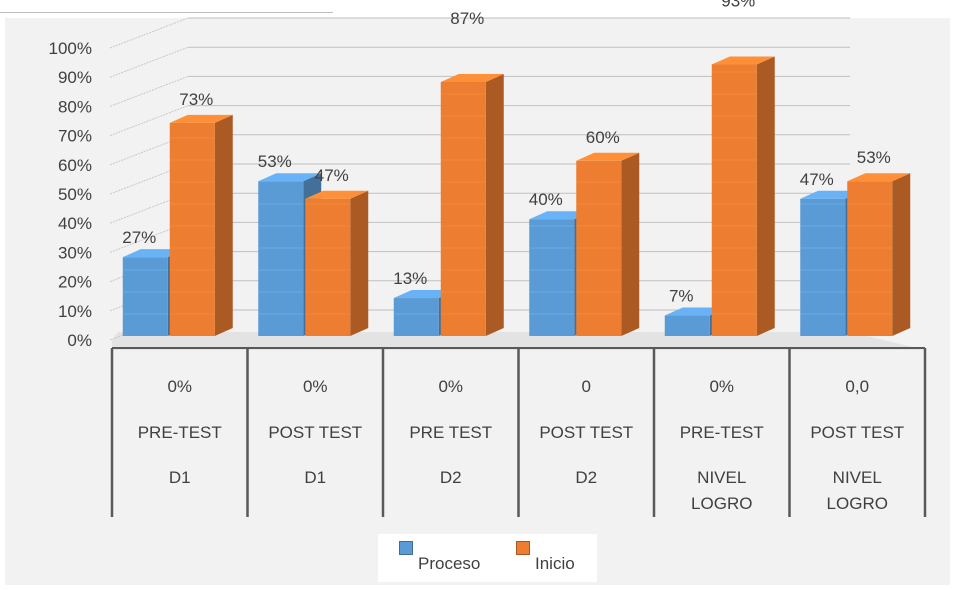  I want to click on legend-label-inicio: Inicio, so click(555, 563).